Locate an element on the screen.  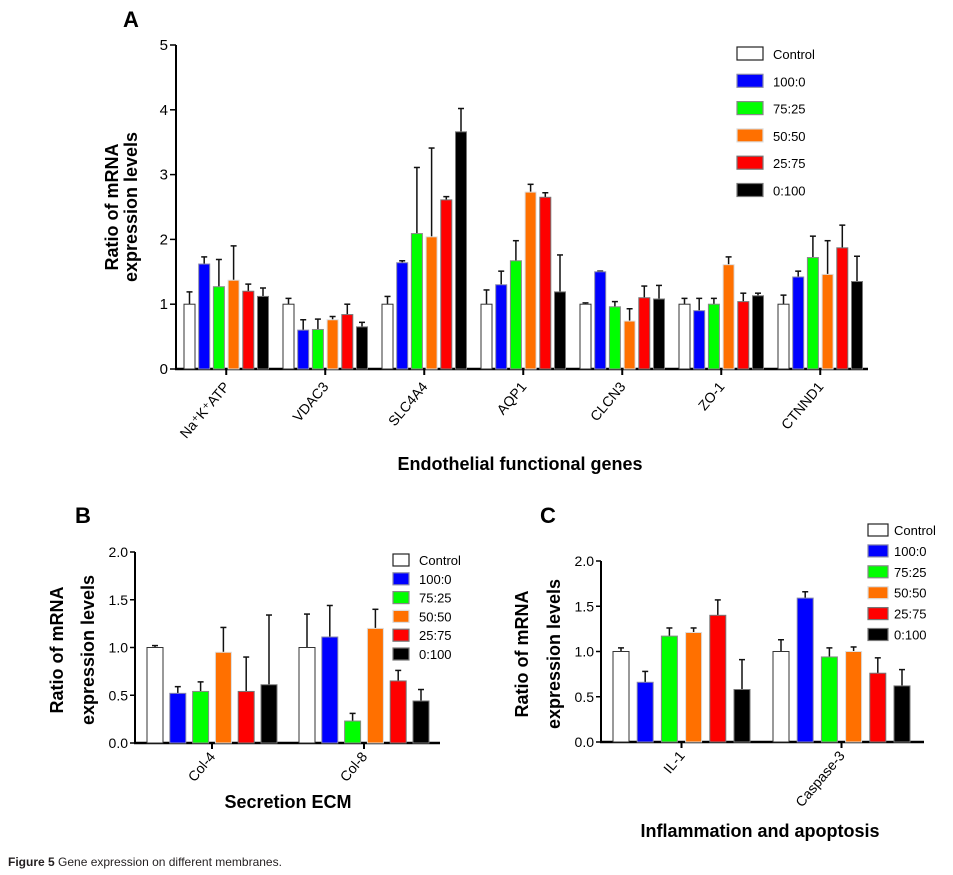
y-tick-label: 3 is located at coordinates (164, 175).